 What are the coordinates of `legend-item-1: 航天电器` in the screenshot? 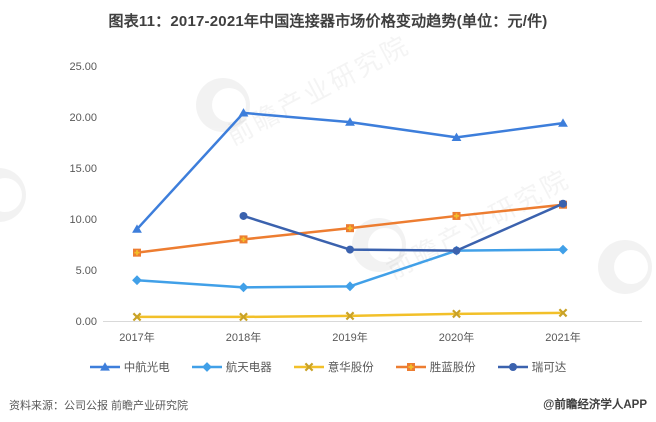 It's located at (231, 367).